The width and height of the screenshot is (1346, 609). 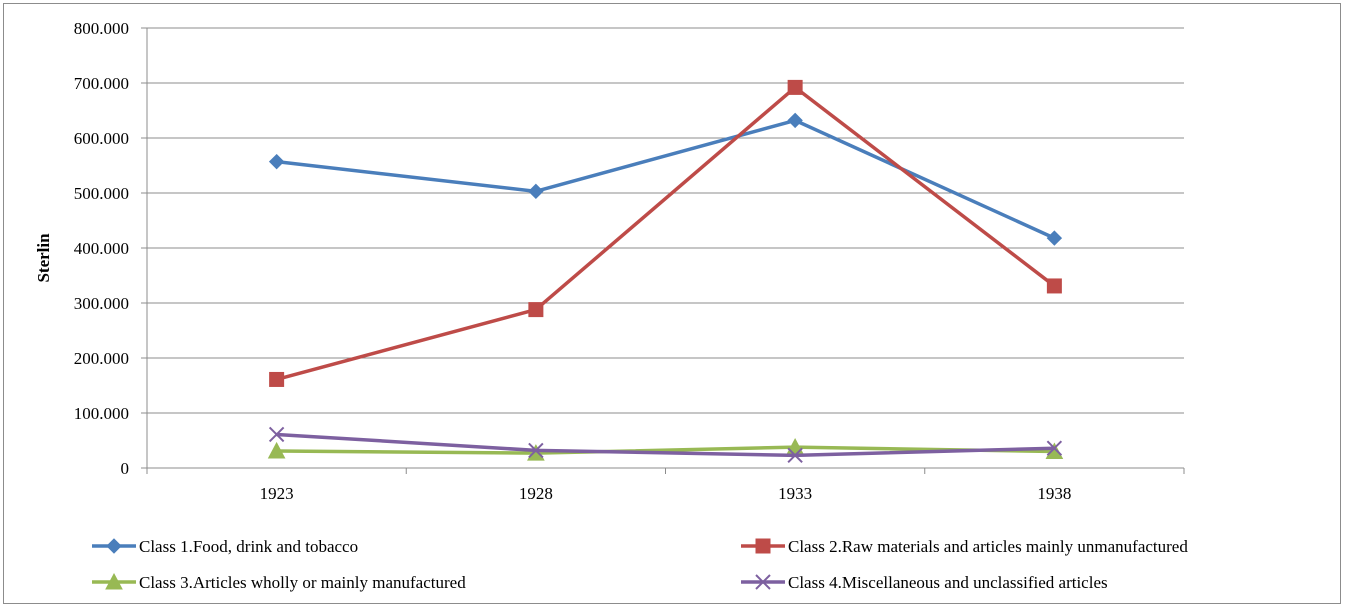 I want to click on y-tick-label: 100.000, so click(x=101, y=413).